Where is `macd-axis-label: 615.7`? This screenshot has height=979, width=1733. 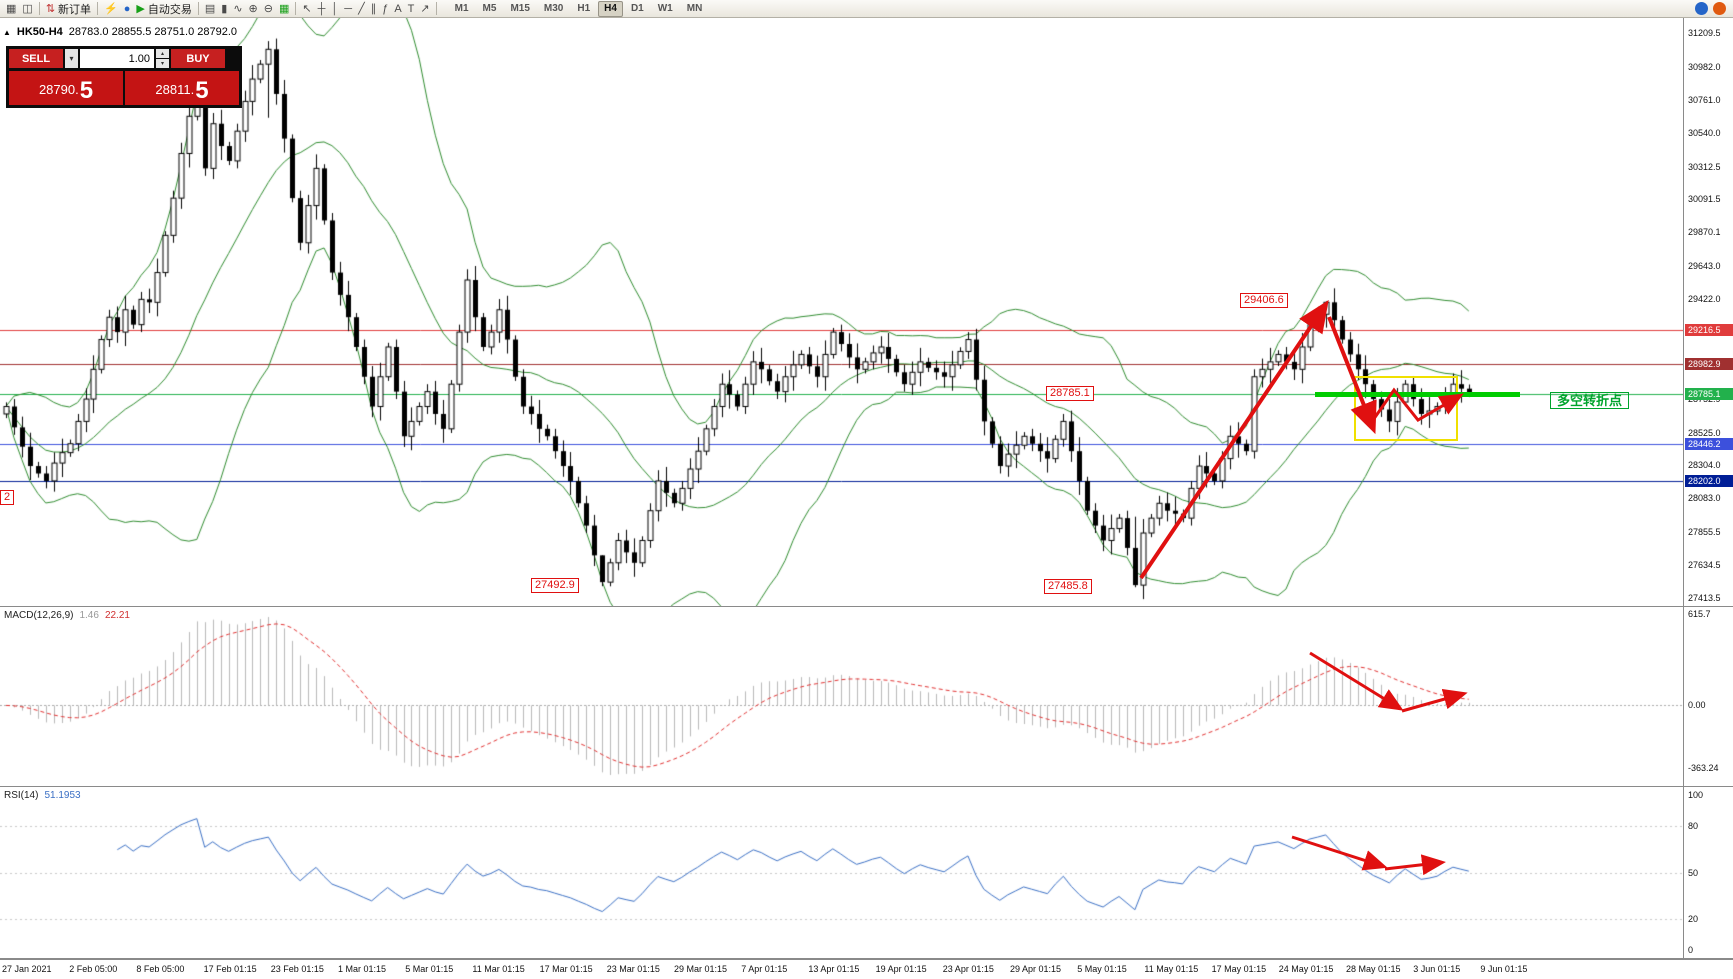
macd-axis-label: 615.7 is located at coordinates (1699, 614).